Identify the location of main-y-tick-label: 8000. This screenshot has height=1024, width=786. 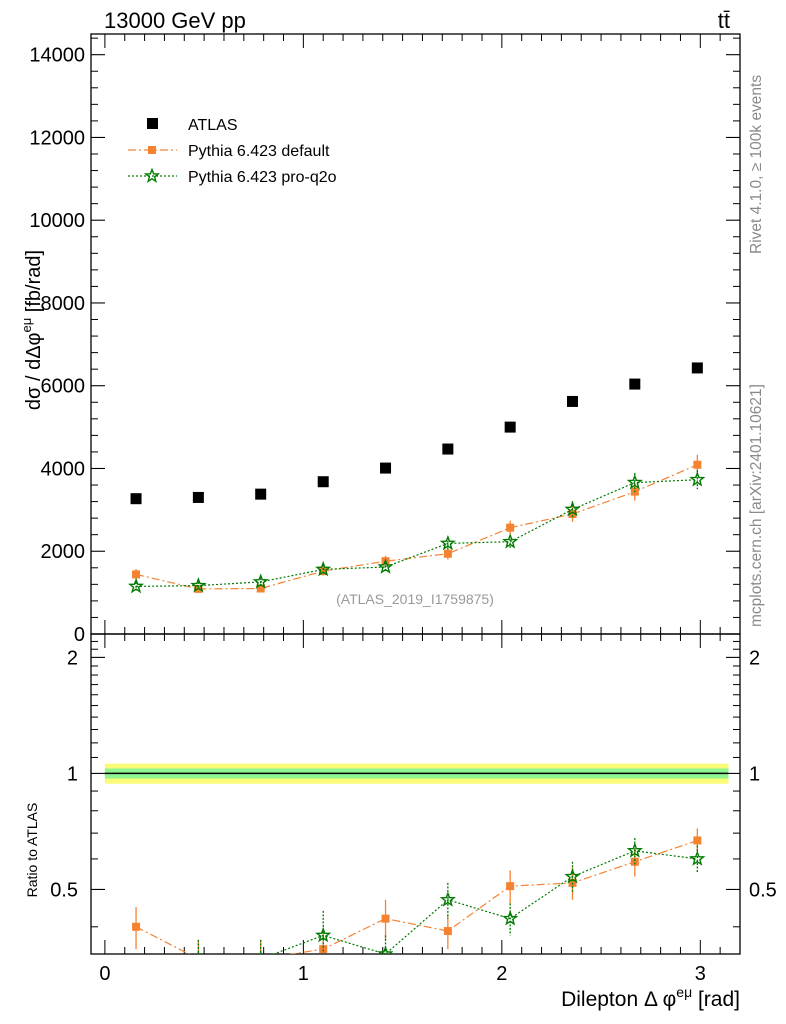
(63, 304).